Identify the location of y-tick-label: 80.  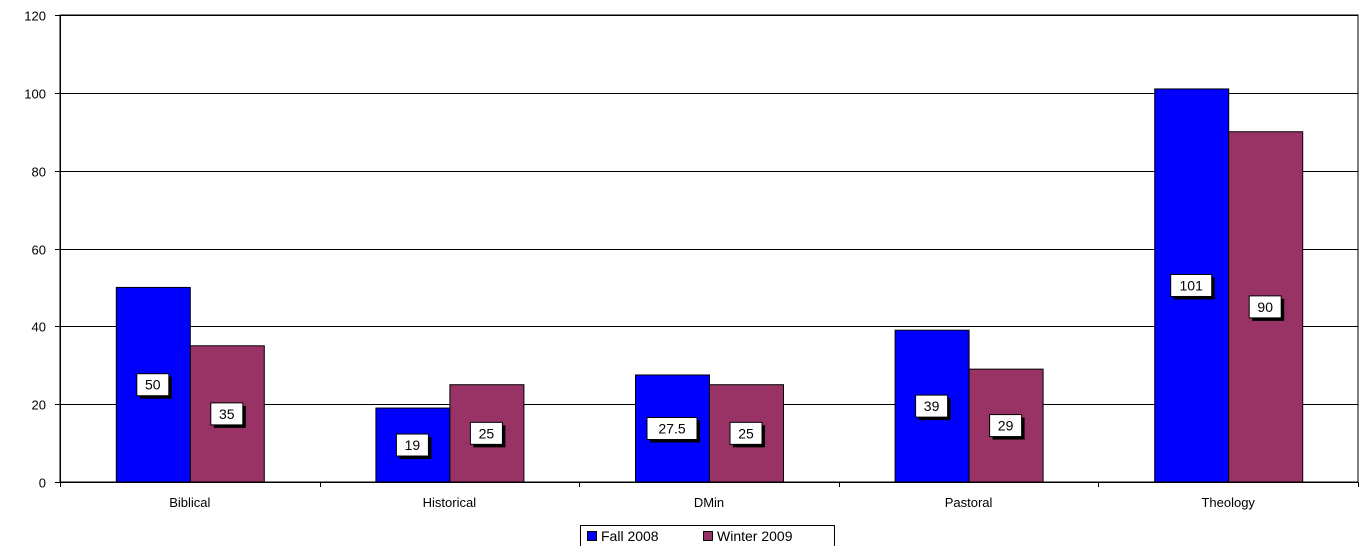
(39, 172).